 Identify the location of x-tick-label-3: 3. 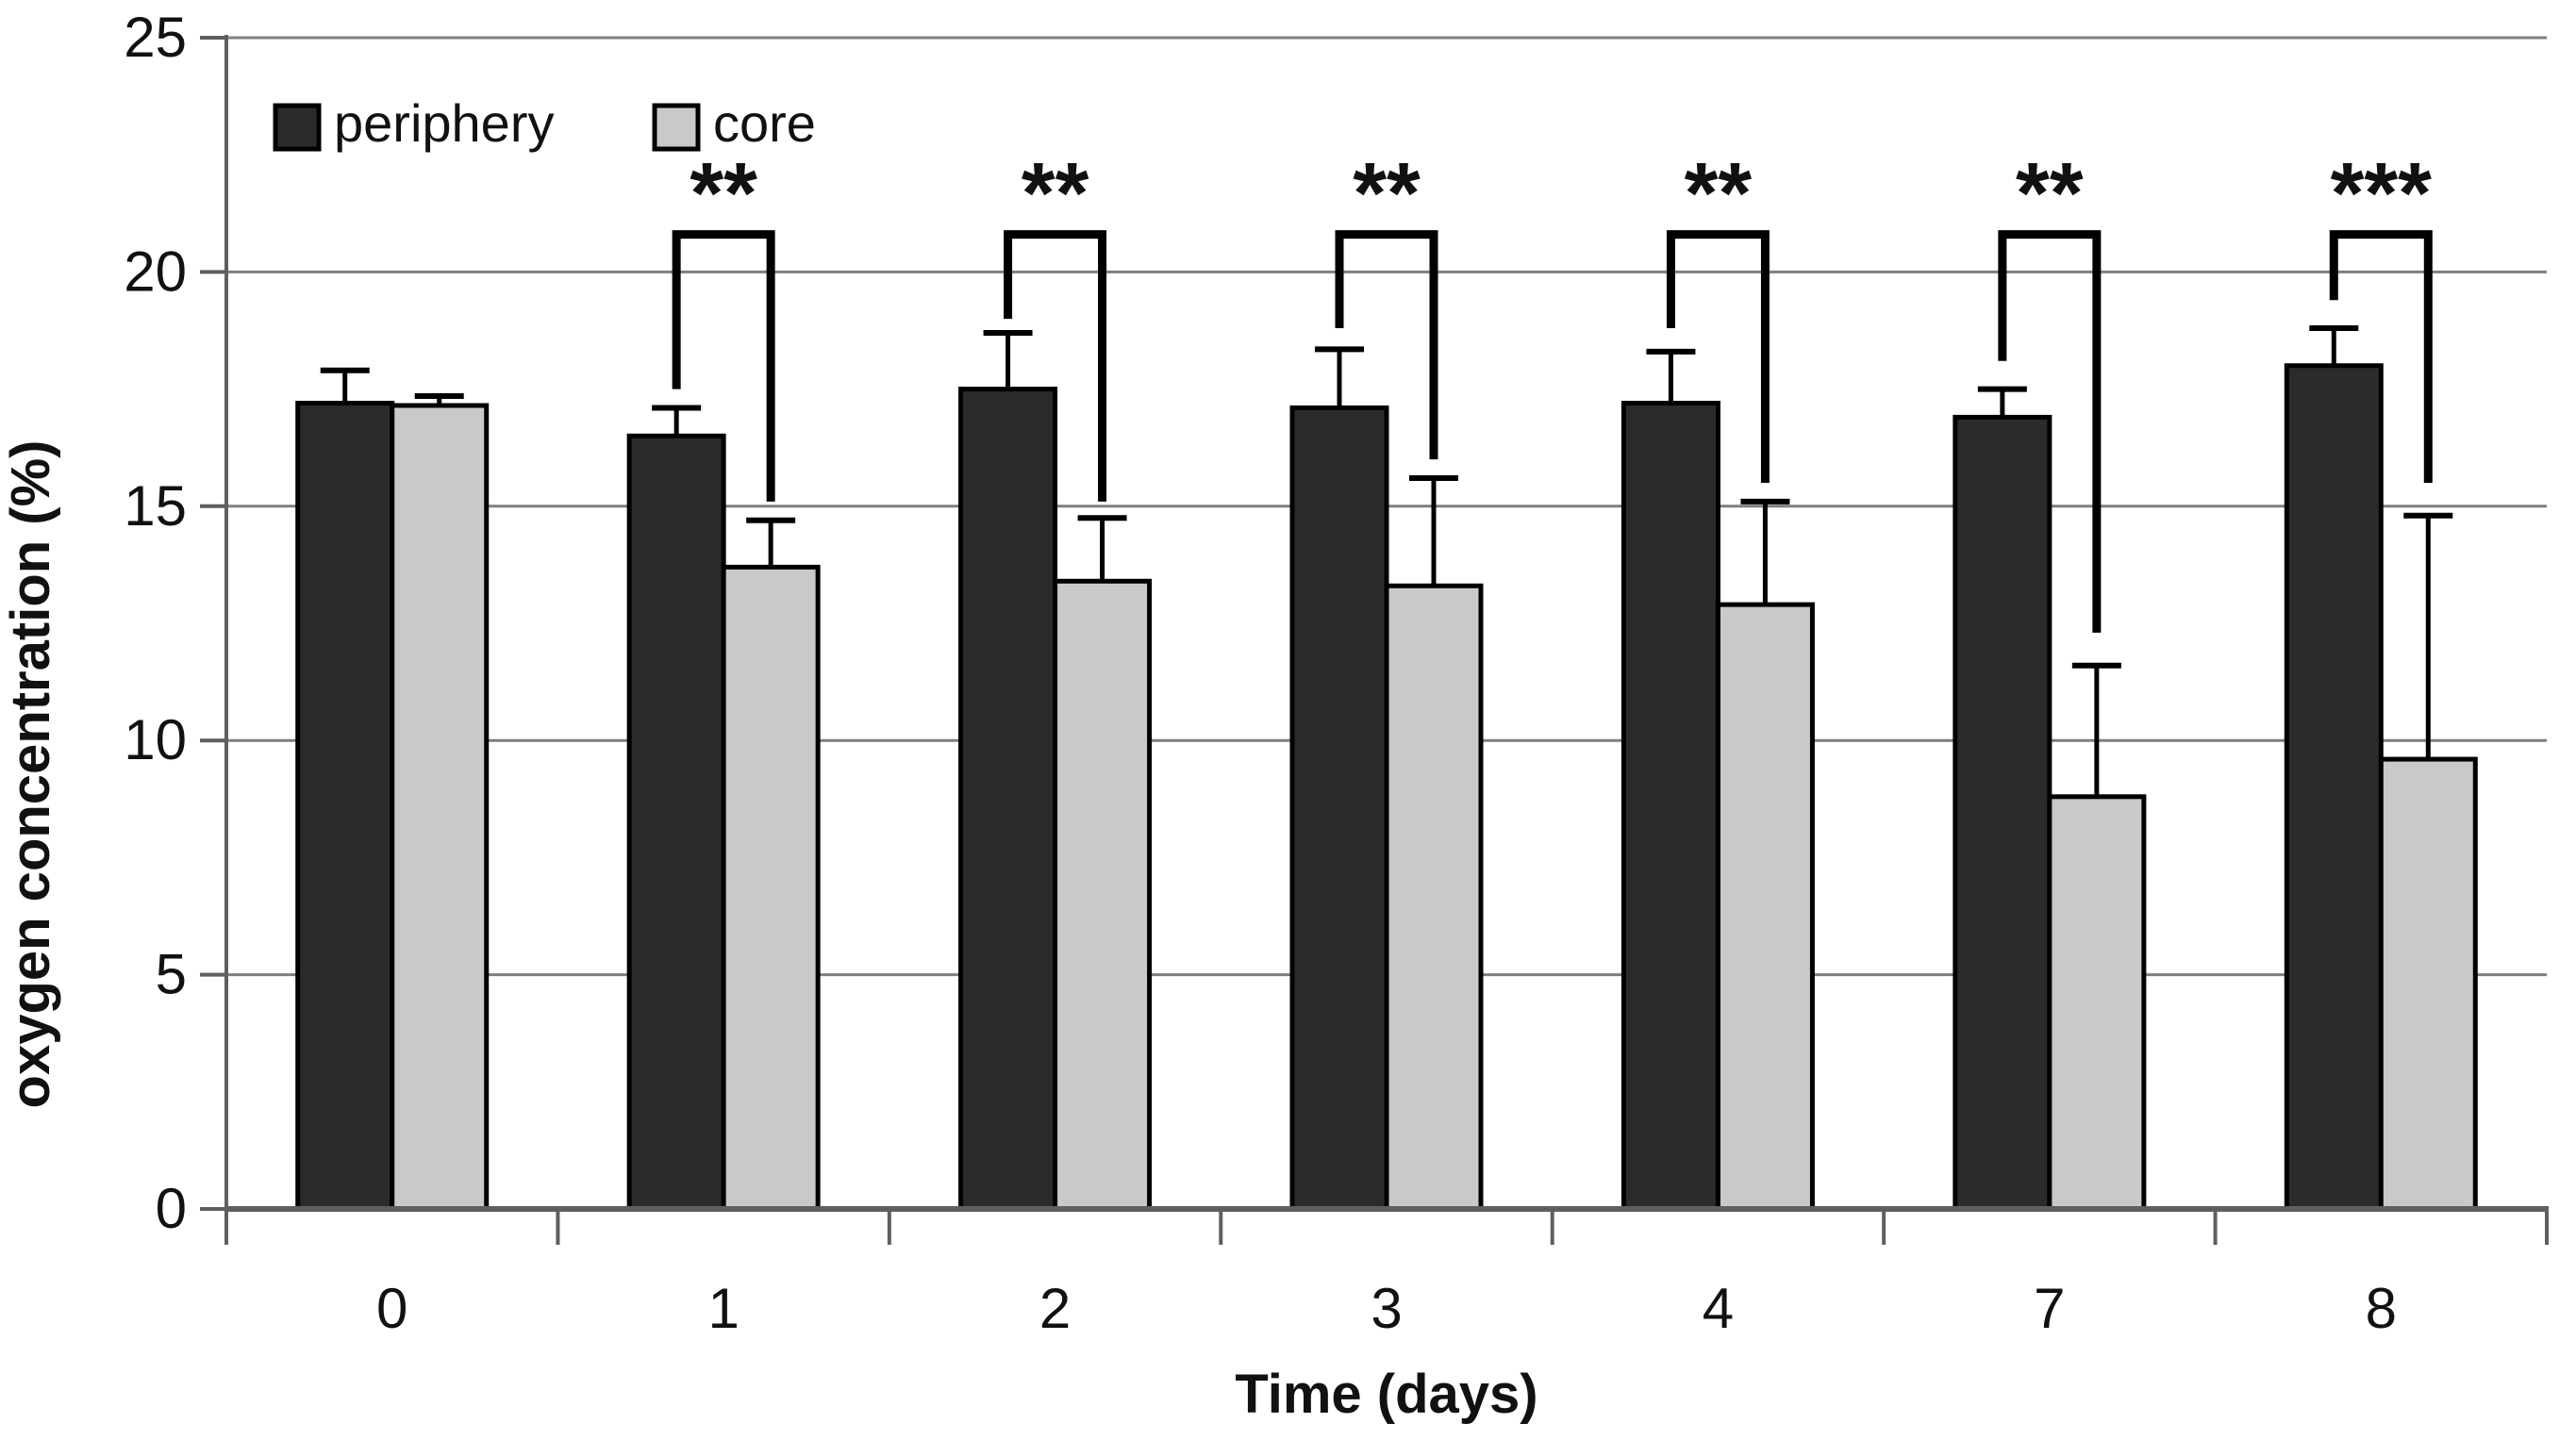
(1387, 1308).